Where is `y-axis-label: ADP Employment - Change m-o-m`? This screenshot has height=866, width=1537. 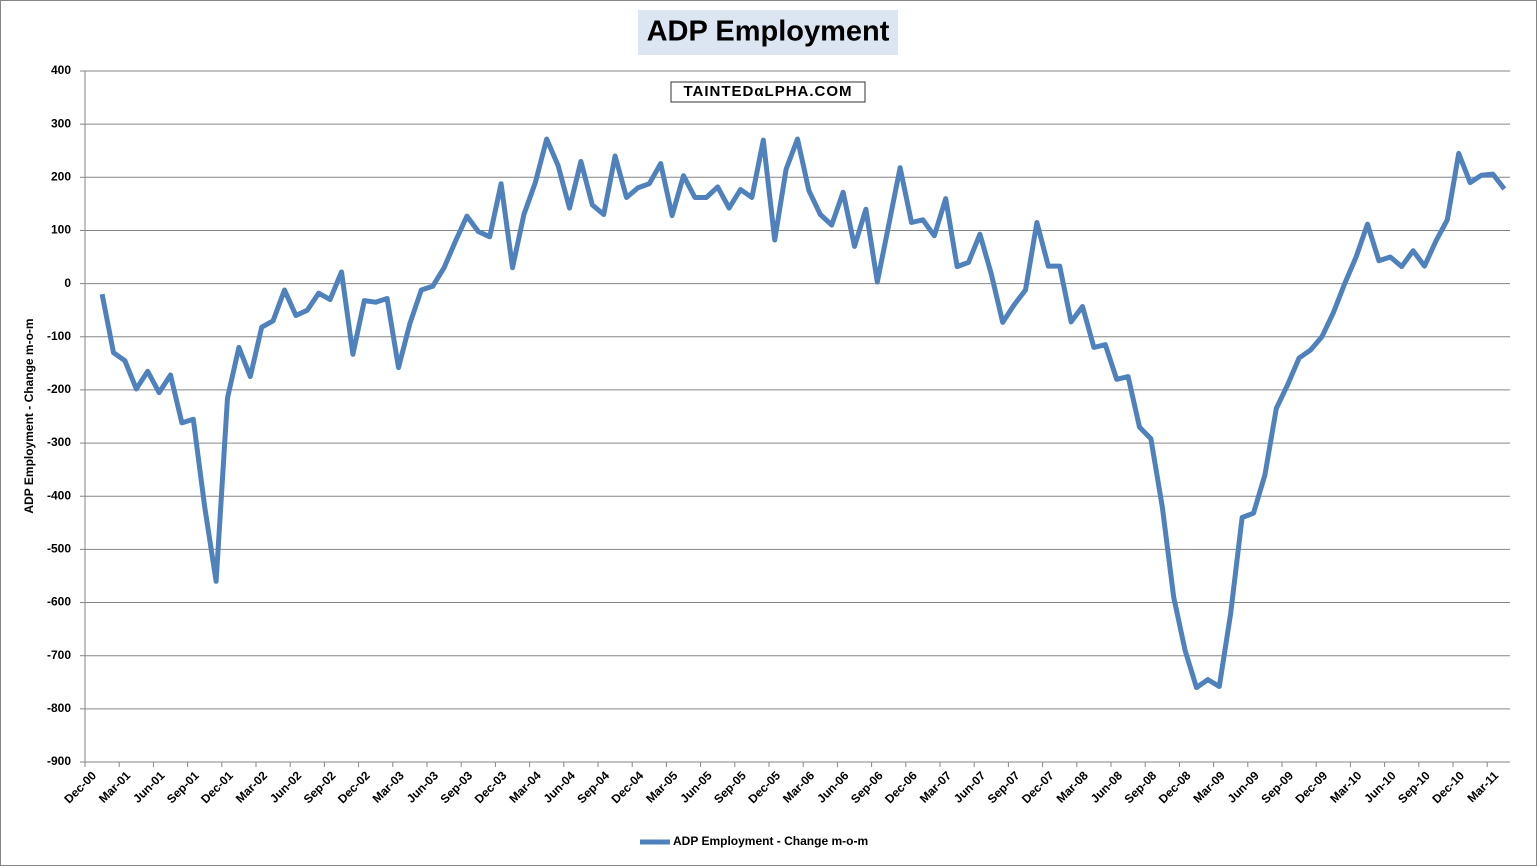
y-axis-label: ADP Employment - Change m-o-m is located at coordinates (29, 415).